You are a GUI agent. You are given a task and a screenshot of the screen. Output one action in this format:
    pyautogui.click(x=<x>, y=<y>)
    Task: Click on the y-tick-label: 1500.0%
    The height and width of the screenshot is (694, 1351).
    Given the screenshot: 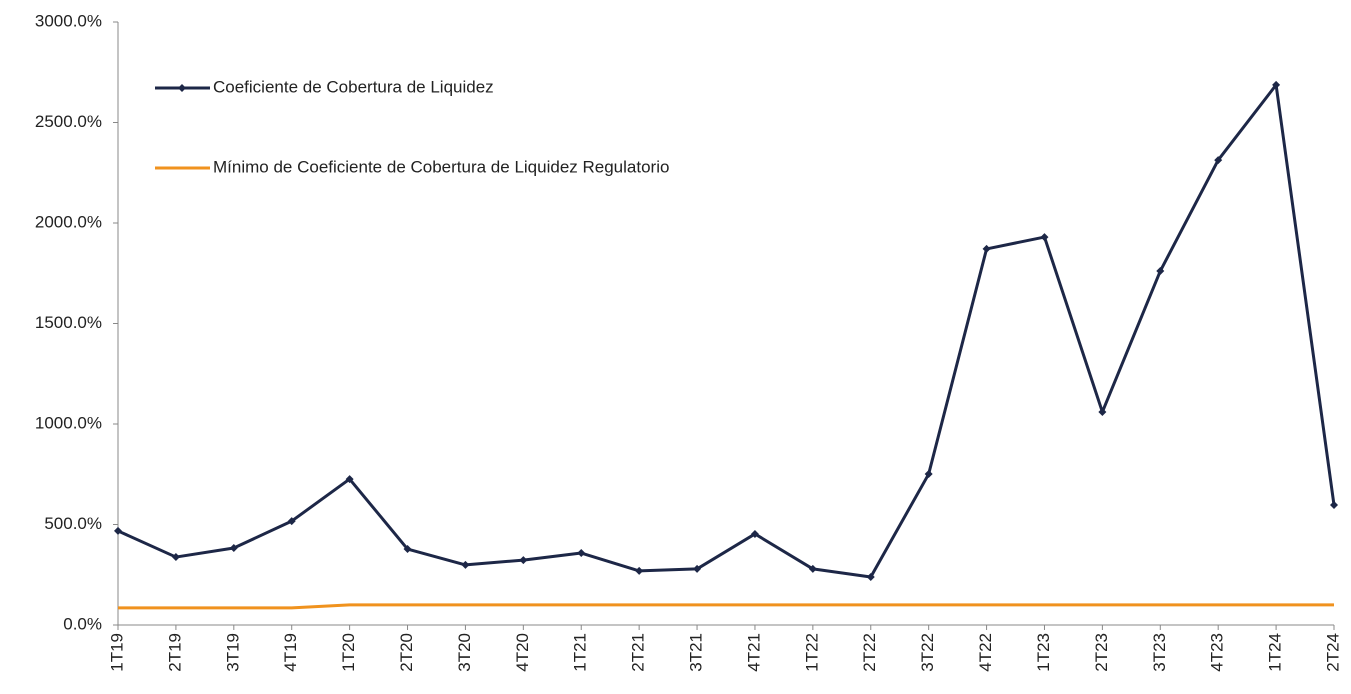 What is the action you would take?
    pyautogui.click(x=68, y=322)
    